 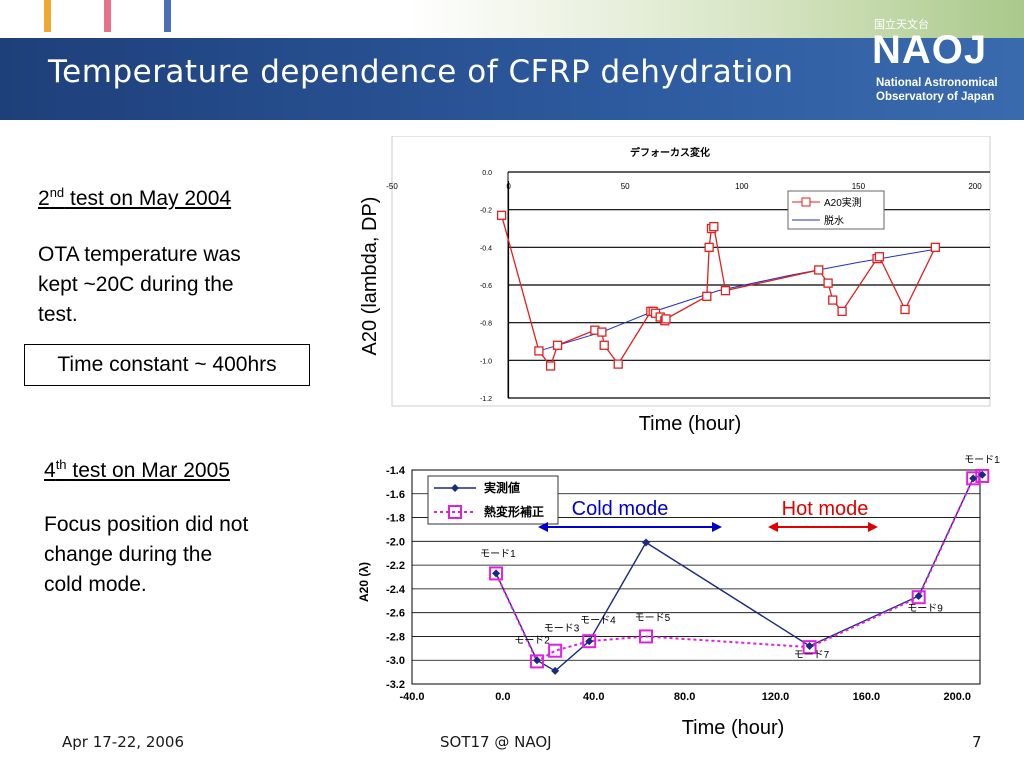 I want to click on legend-a20: A20実測, so click(x=843, y=202).